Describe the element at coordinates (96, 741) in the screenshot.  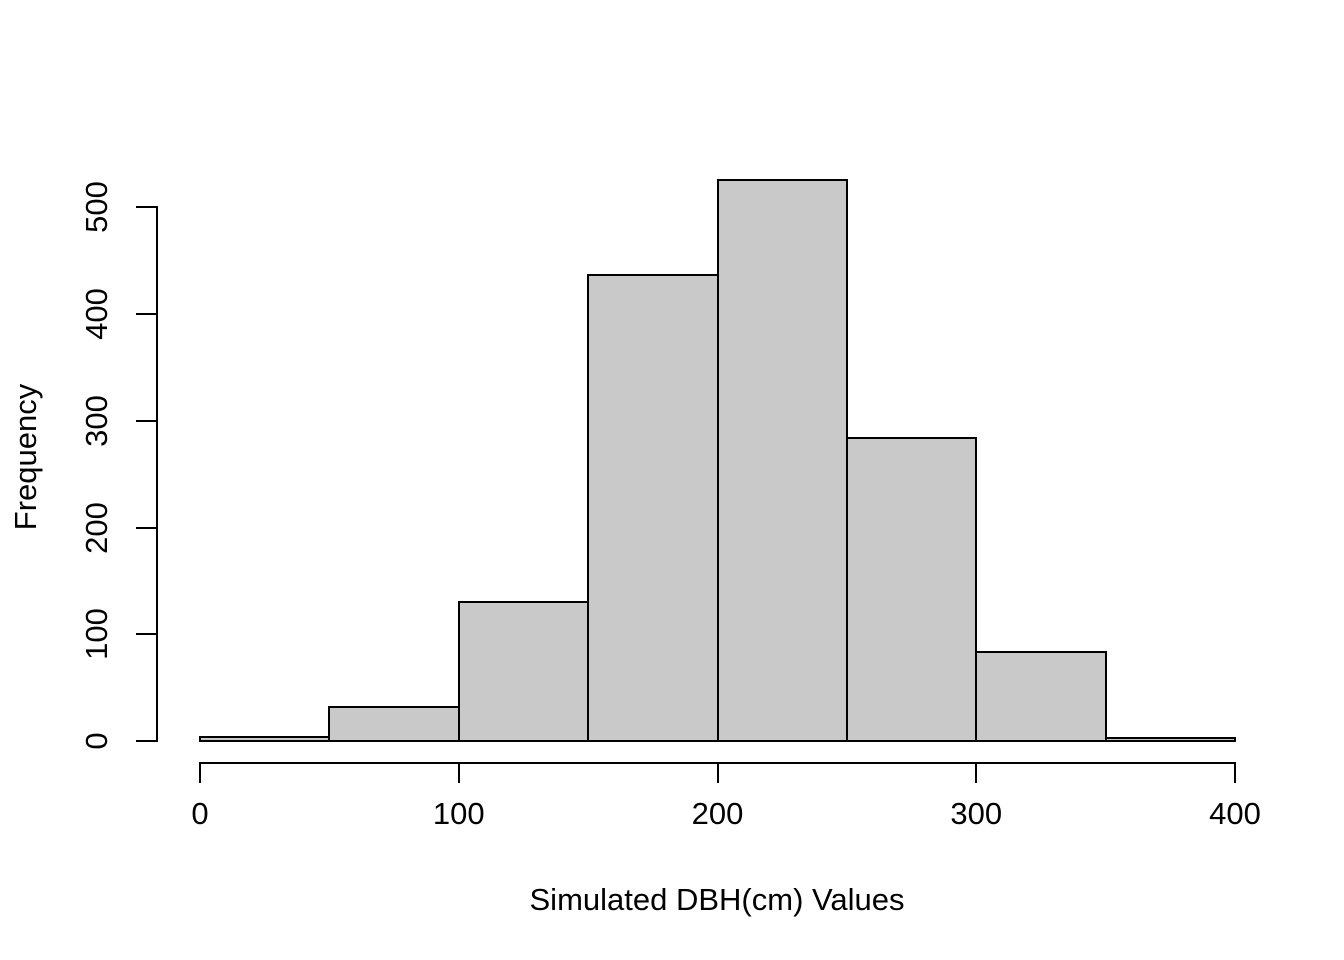
I see `y-tick-label: 0` at that location.